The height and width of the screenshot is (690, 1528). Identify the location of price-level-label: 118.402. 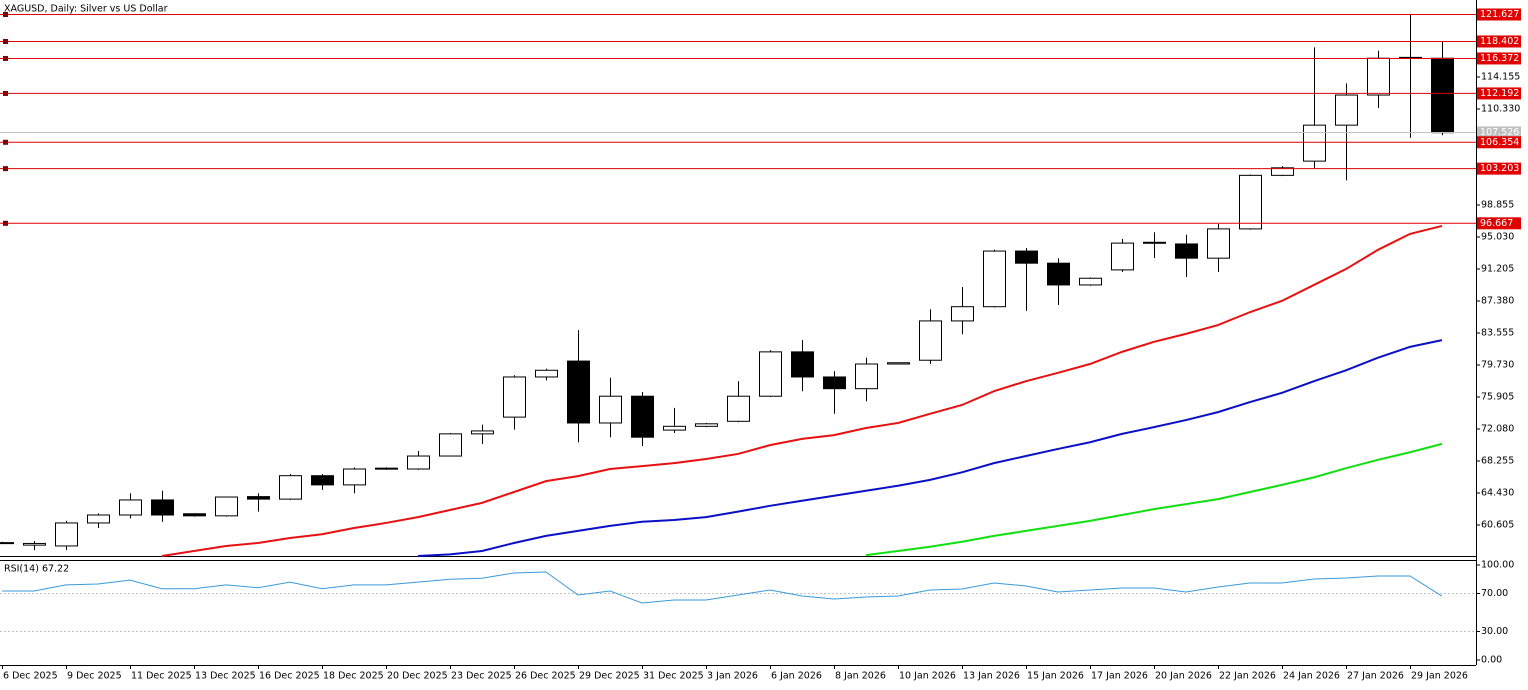
(1499, 41).